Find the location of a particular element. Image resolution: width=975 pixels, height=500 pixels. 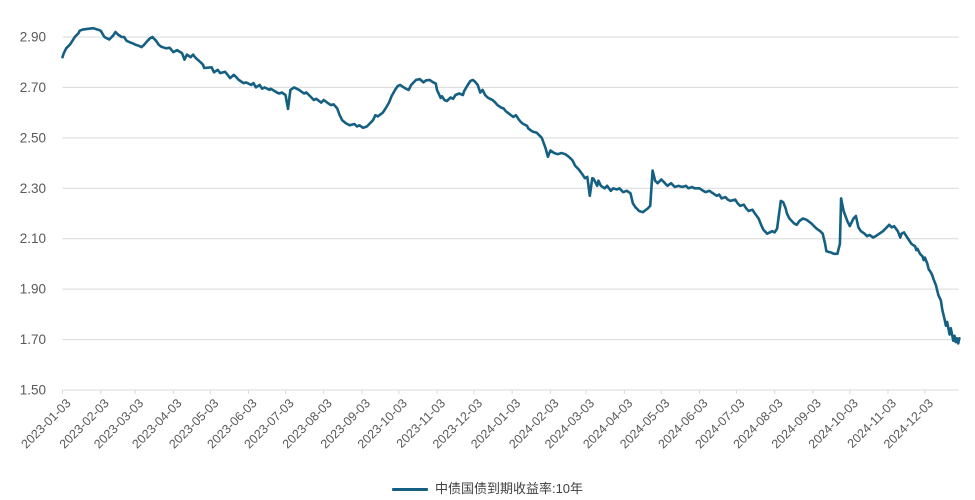

legend: 中债国债到期收益率:10年 is located at coordinates (487, 489).